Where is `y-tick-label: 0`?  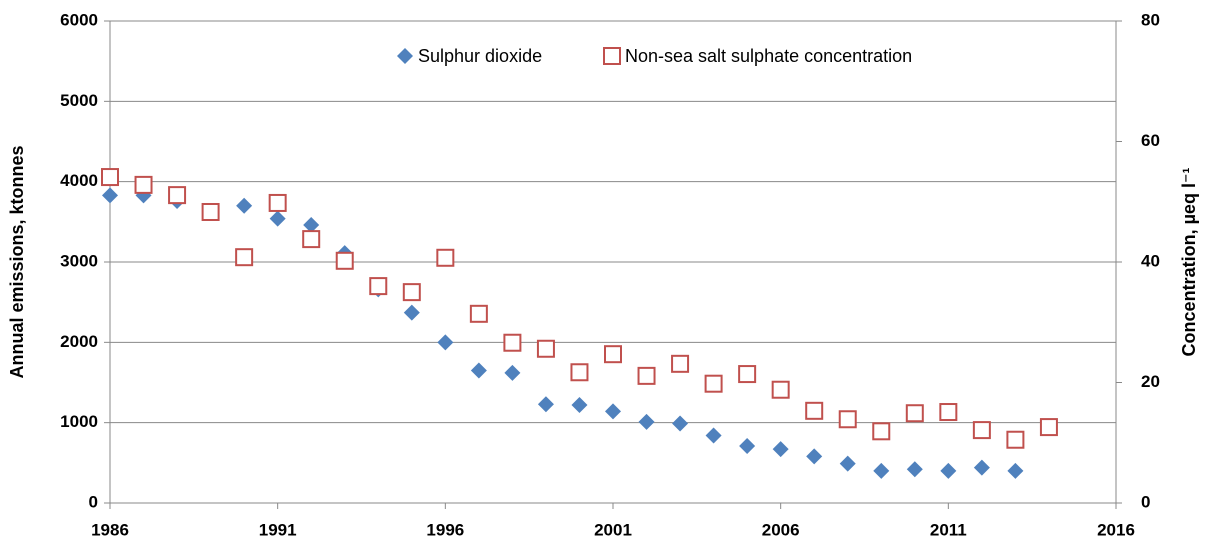
y-tick-label: 0 is located at coordinates (93, 501).